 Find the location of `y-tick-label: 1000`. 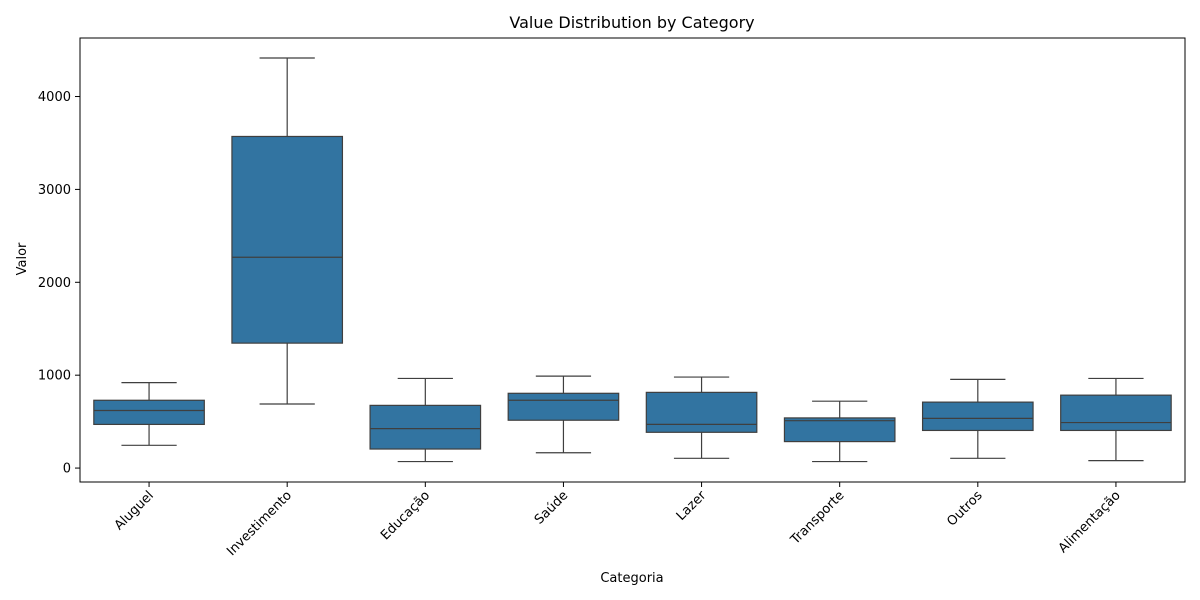

y-tick-label: 1000 is located at coordinates (54, 376).